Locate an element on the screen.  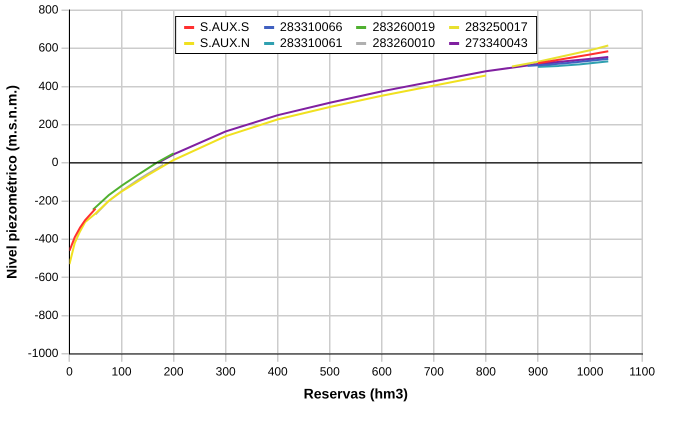
legend-label: 283310061 is located at coordinates (311, 43).